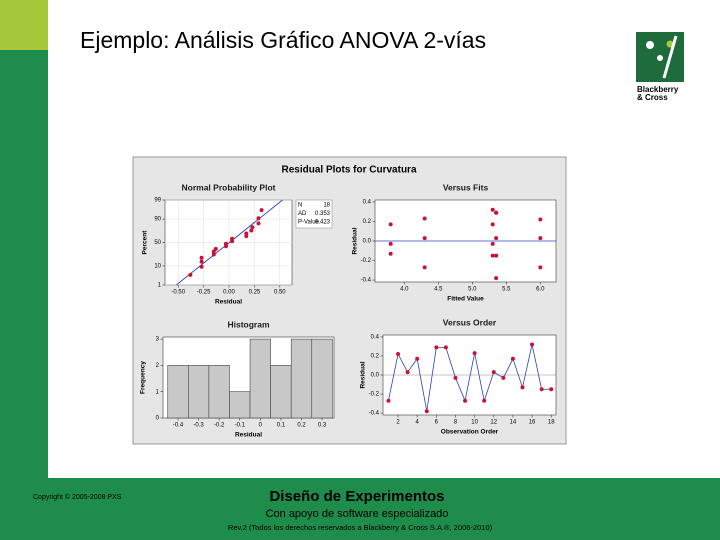 The height and width of the screenshot is (540, 720). What do you see at coordinates (77, 497) in the screenshot?
I see `copyright: Copyright © 2005-2008 PXS` at bounding box center [77, 497].